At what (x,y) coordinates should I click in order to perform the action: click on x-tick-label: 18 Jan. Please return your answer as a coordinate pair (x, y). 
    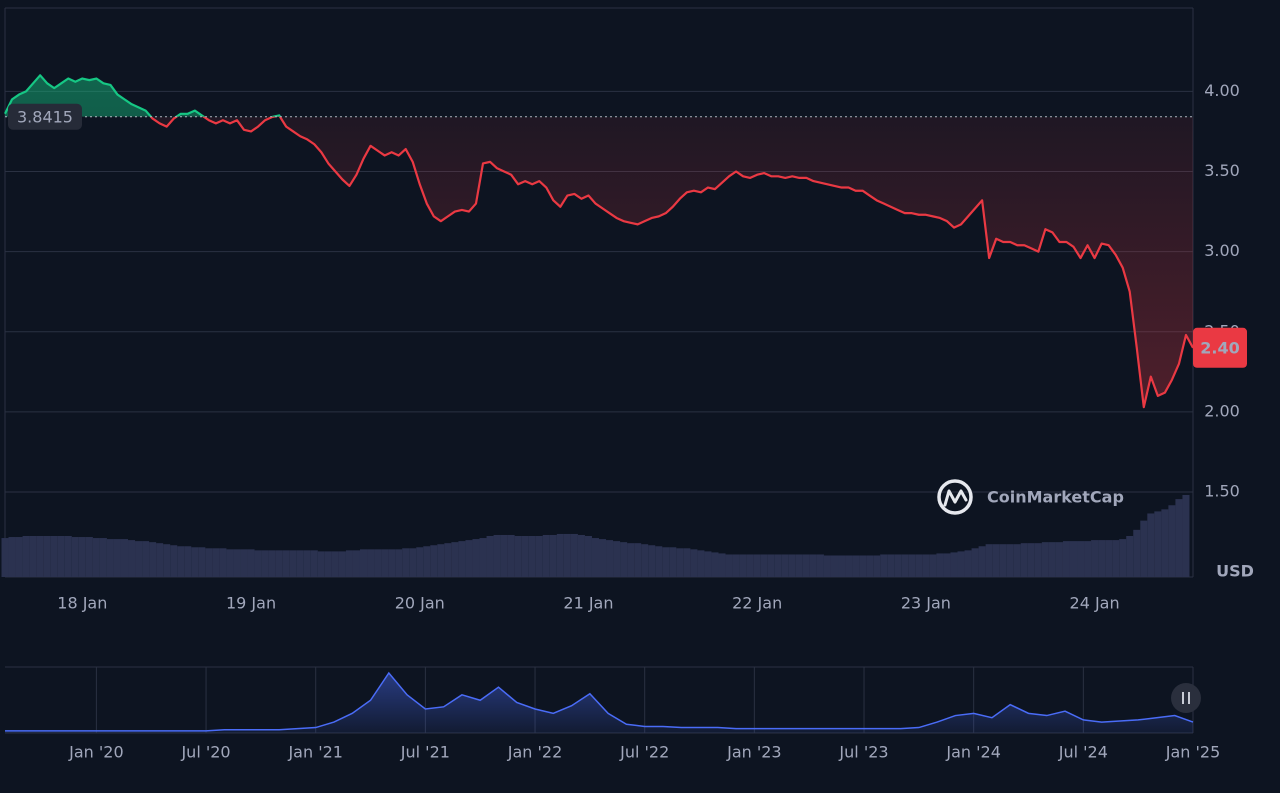
    Looking at the image, I should click on (82, 603).